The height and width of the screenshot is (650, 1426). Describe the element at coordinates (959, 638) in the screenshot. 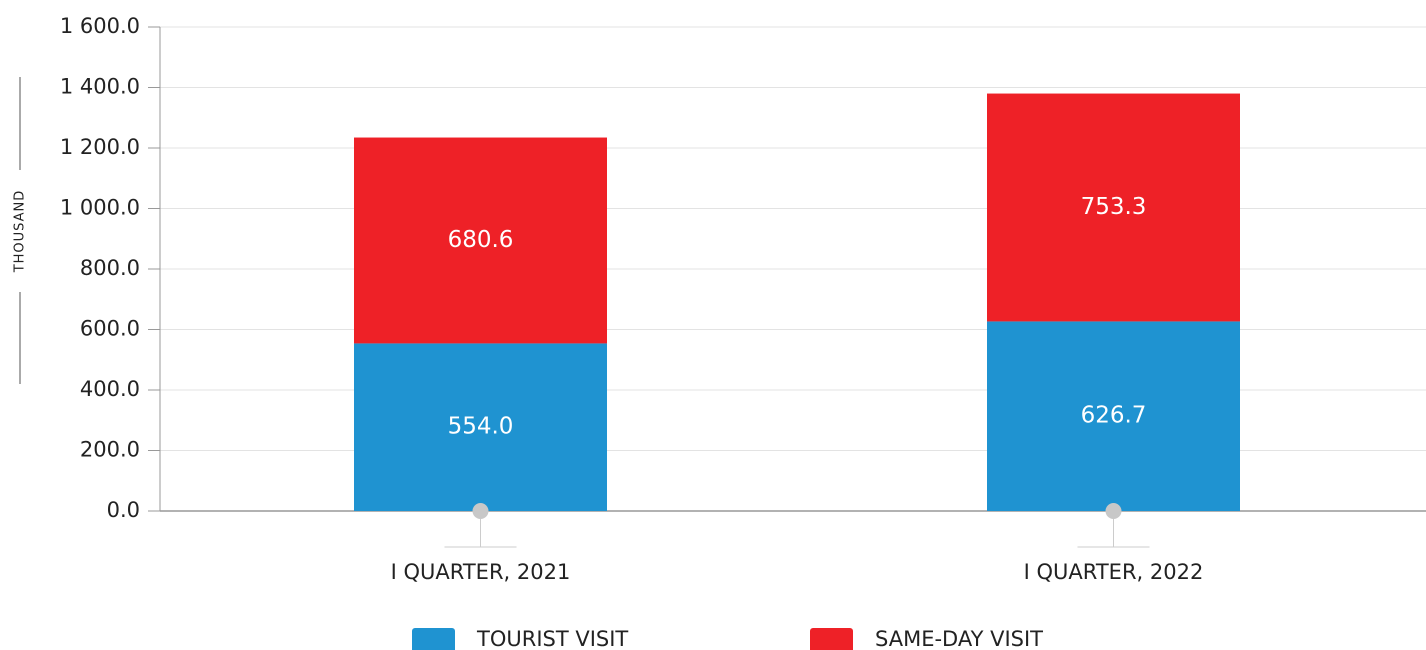

I see `legend-label: SAME-DAY VISIT` at that location.